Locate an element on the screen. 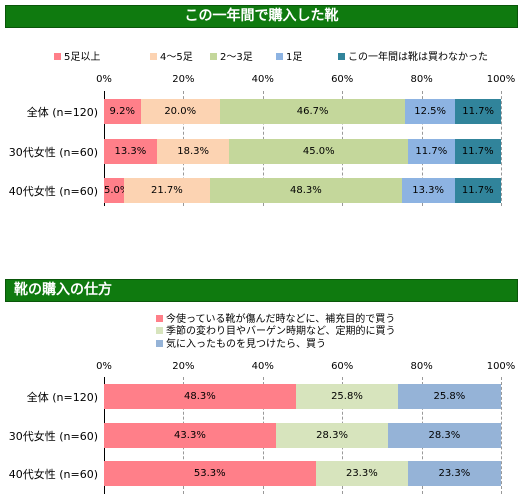 The image size is (524, 501). legend-item: 気に入ったものを見つけたら、買う is located at coordinates (241, 342).